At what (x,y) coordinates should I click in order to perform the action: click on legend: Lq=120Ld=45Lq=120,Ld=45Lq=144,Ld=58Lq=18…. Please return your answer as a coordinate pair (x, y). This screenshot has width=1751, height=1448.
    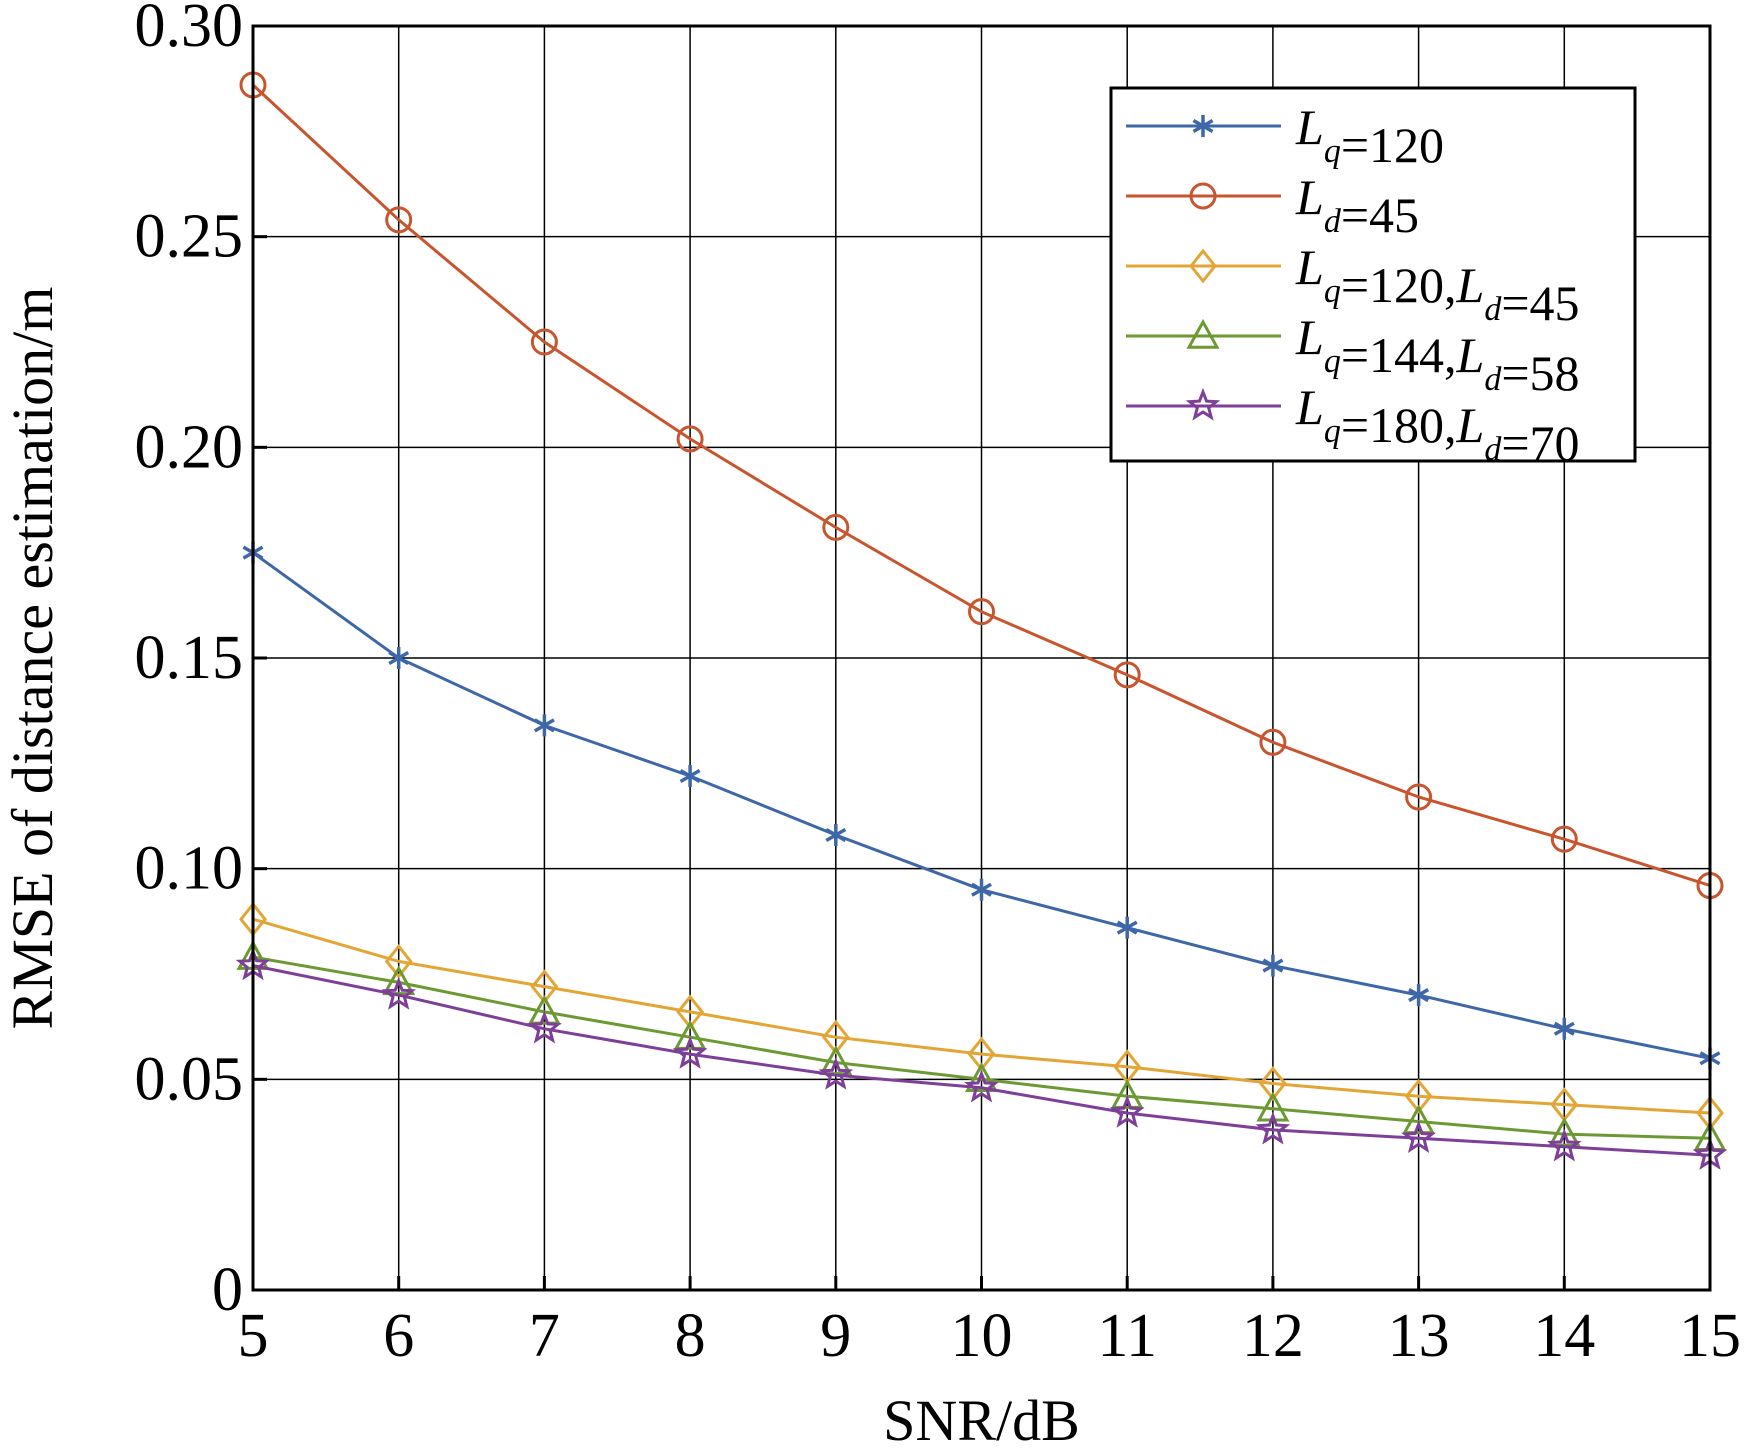
    Looking at the image, I should click on (1373, 278).